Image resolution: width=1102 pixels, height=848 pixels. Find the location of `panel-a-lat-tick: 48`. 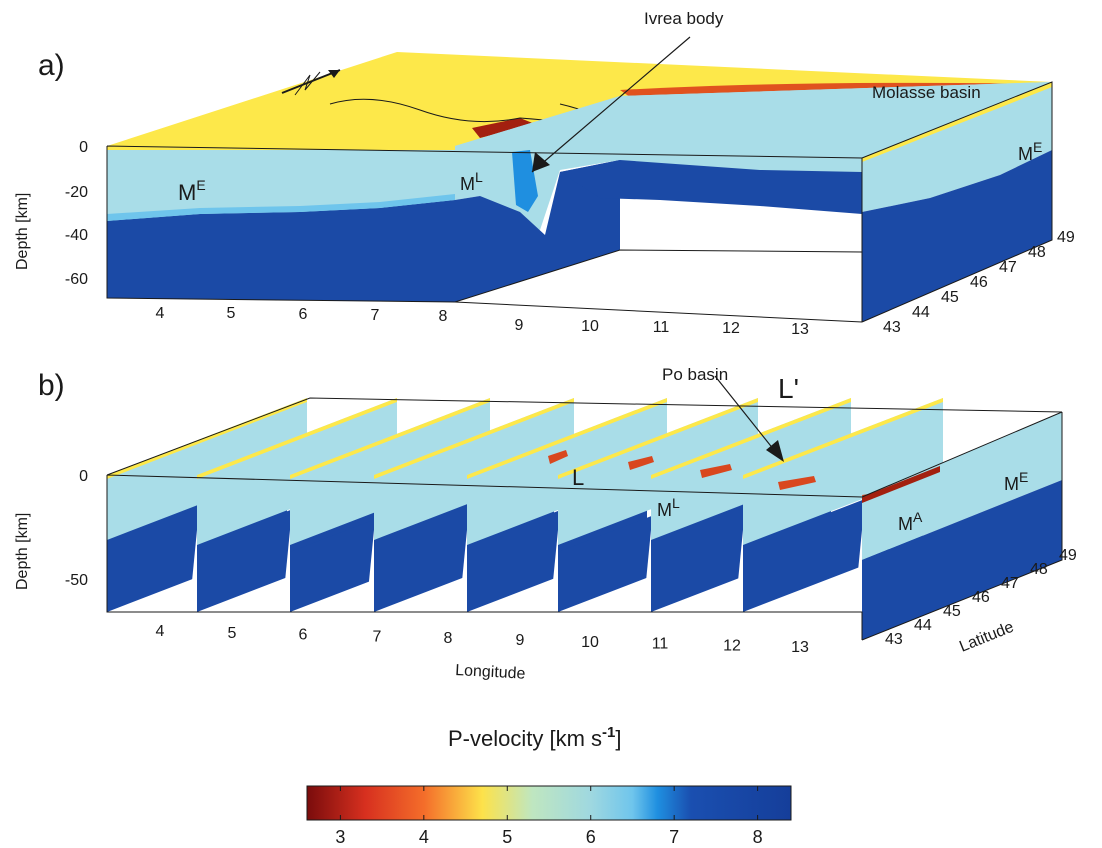

panel-a-lat-tick: 48 is located at coordinates (1037, 252).